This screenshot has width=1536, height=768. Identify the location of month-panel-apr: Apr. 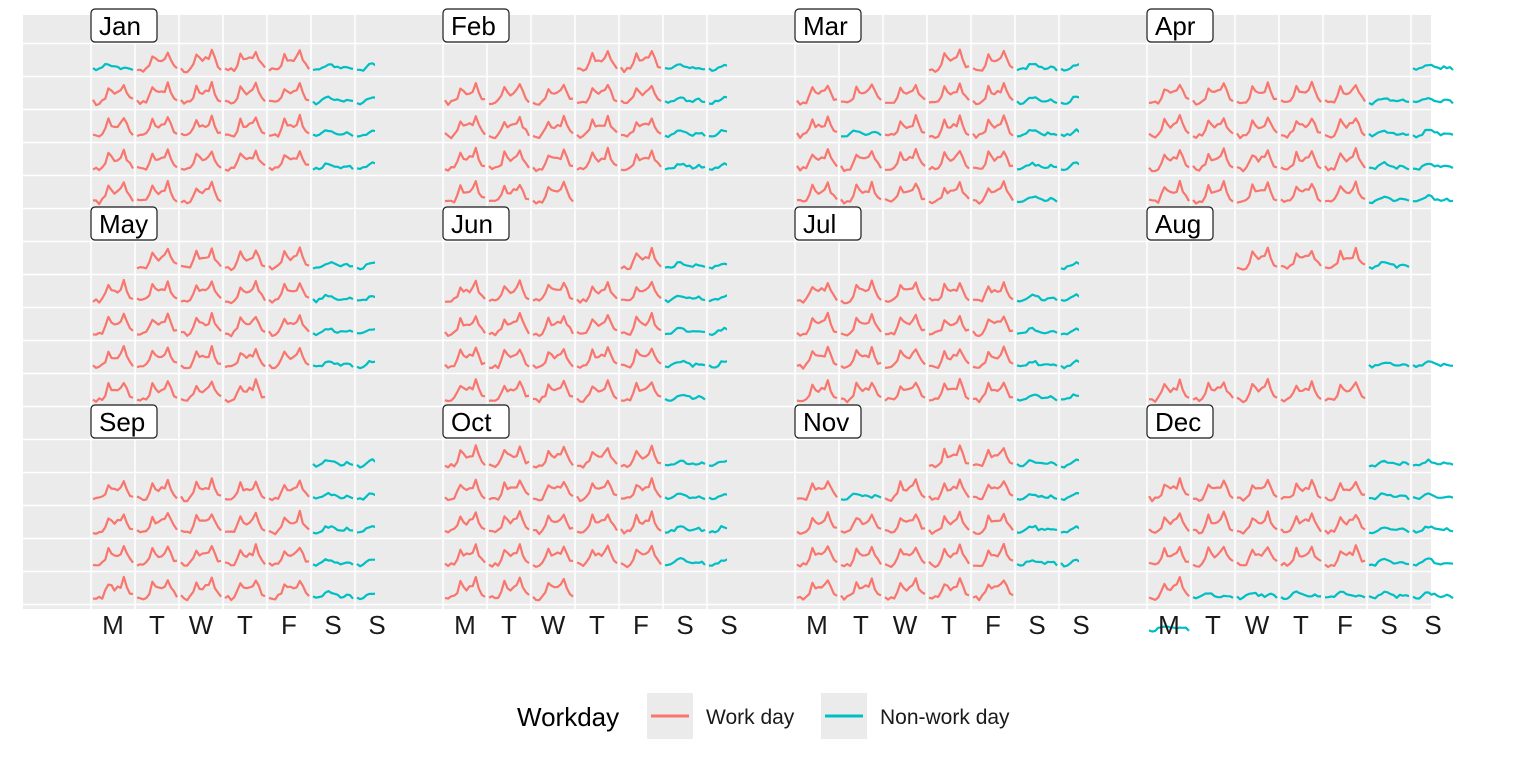
(1267, 122).